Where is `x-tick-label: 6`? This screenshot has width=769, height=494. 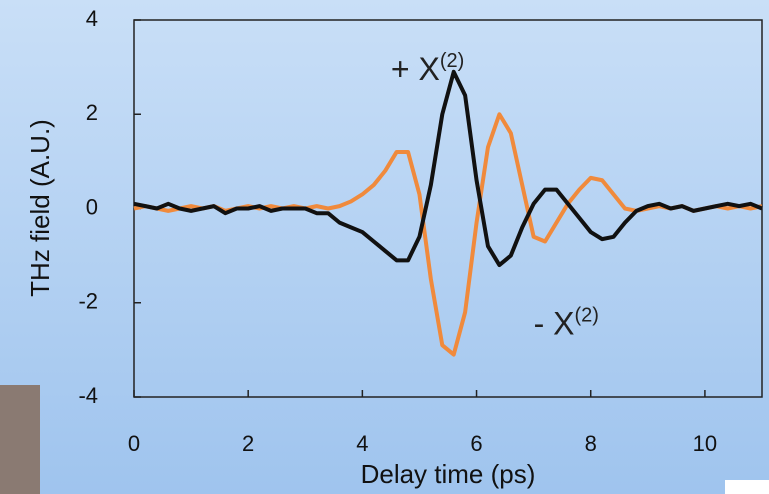
x-tick-label: 6 is located at coordinates (476, 443).